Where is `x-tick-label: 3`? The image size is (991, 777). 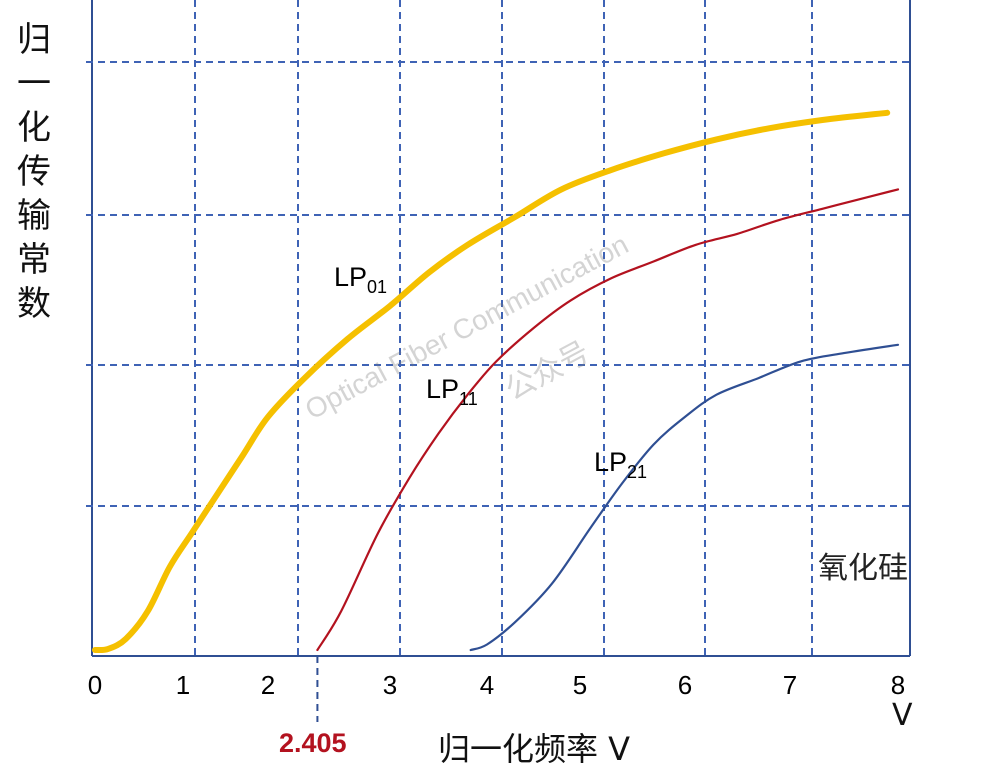 x-tick-label: 3 is located at coordinates (390, 685).